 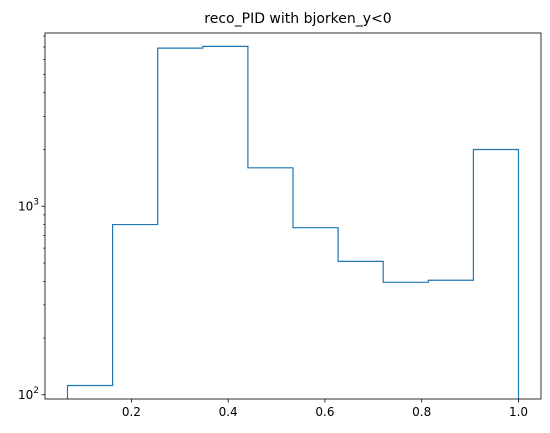 What do you see at coordinates (421, 412) in the screenshot?
I see `x-tick-label: 0.8` at bounding box center [421, 412].